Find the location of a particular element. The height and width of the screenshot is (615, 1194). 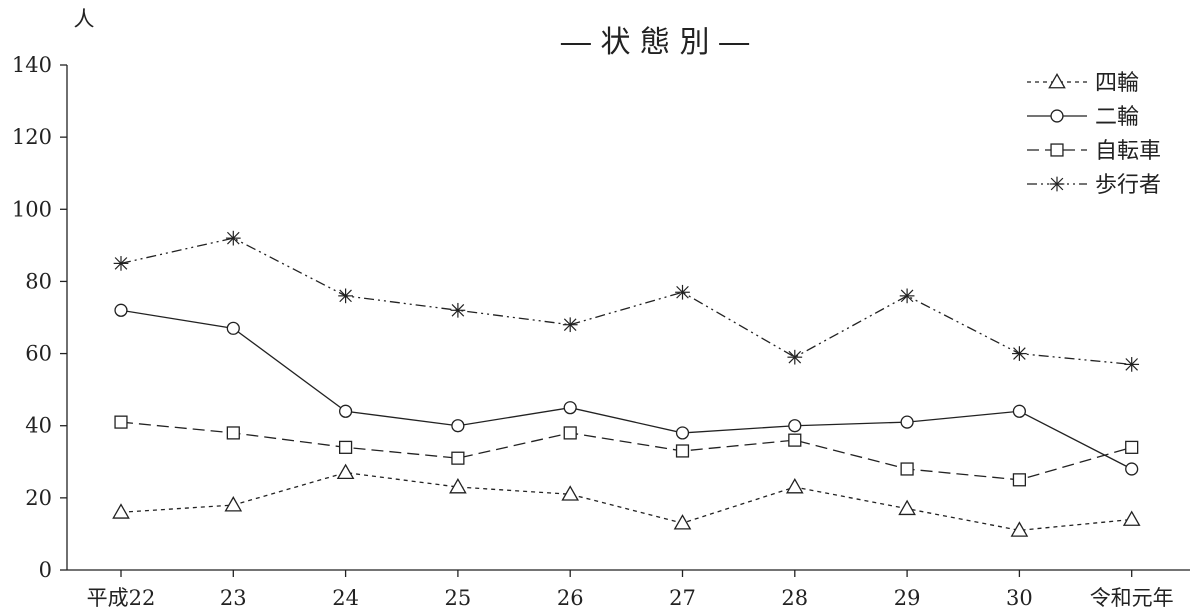

x-tick-label: 24 is located at coordinates (345, 598).